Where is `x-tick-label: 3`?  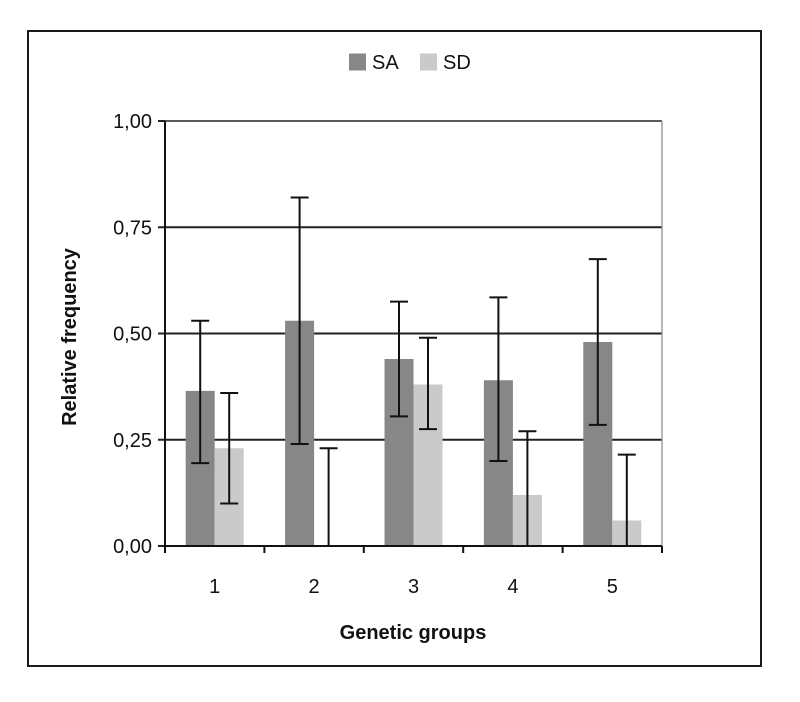 x-tick-label: 3 is located at coordinates (413, 587).